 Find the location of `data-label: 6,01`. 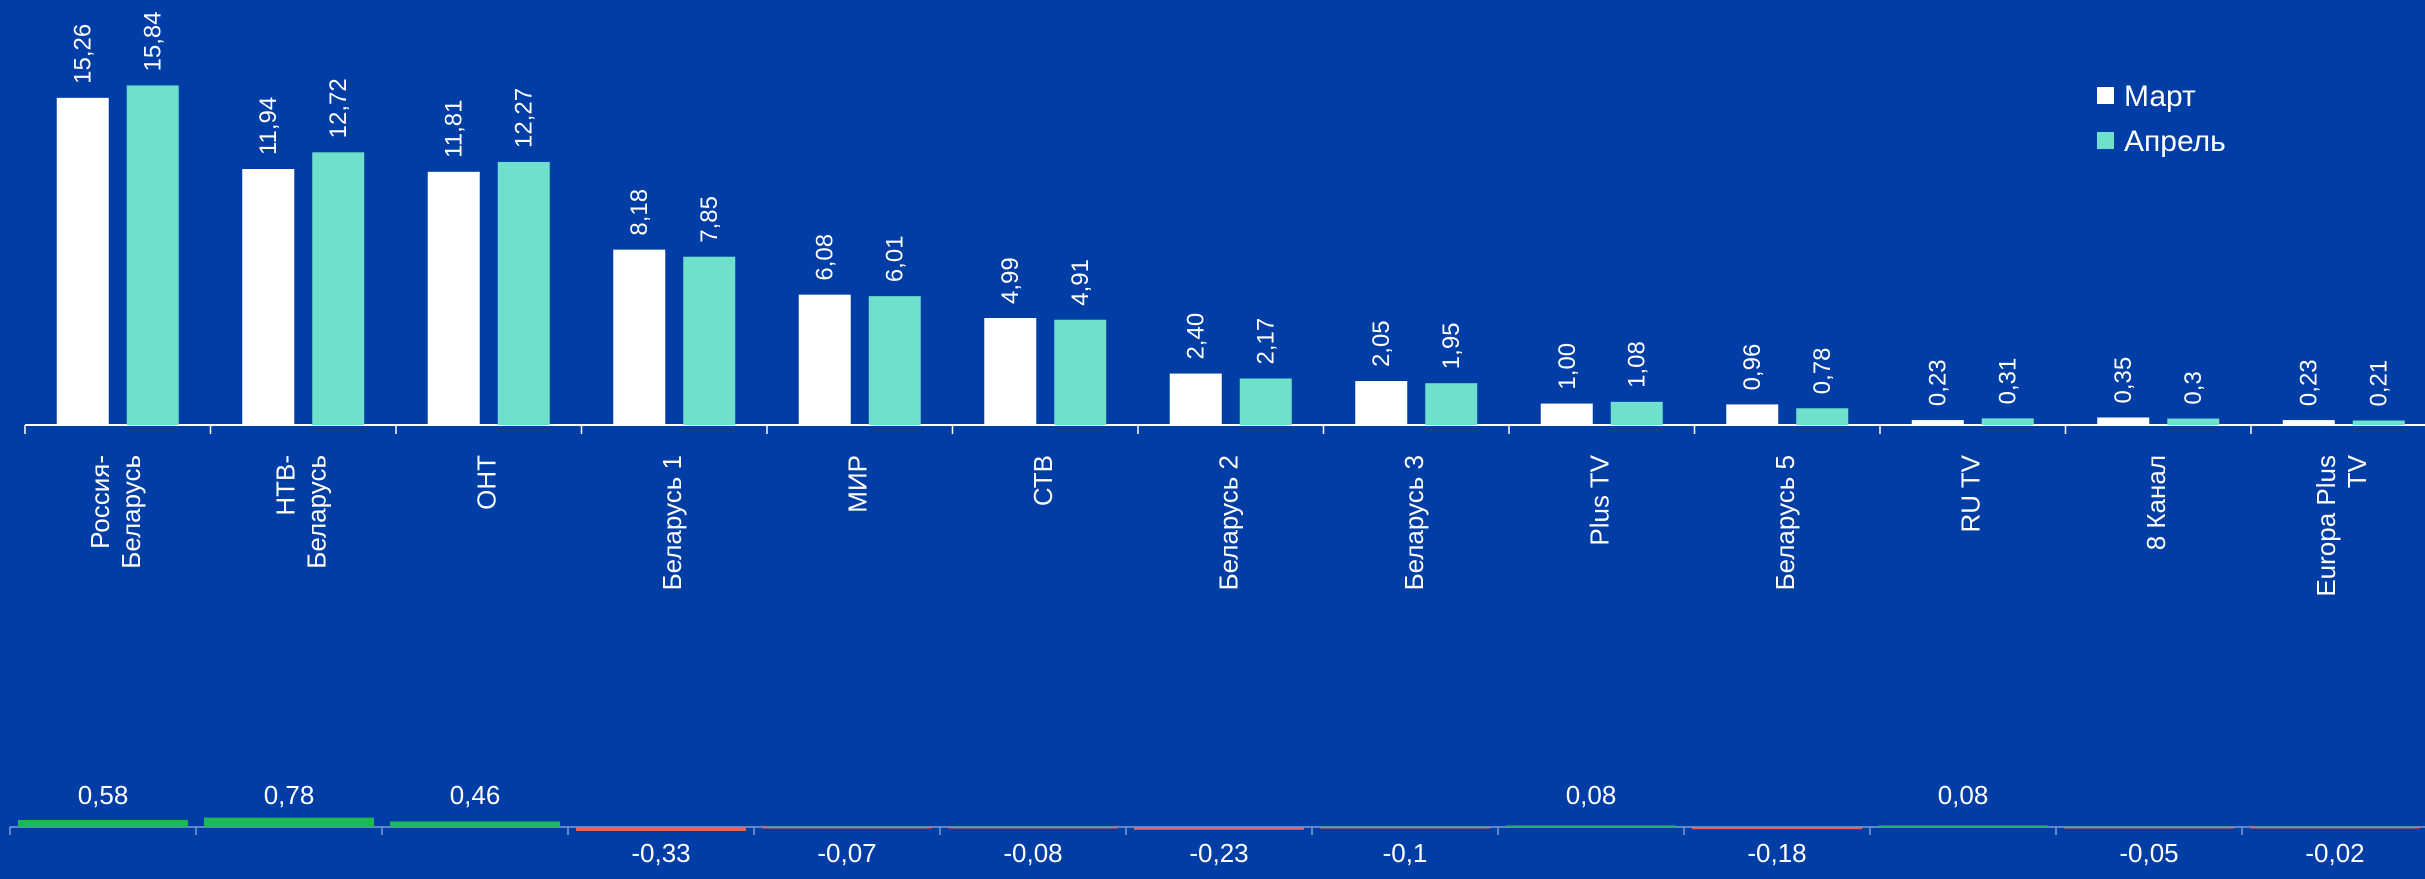

data-label: 6,01 is located at coordinates (895, 258).